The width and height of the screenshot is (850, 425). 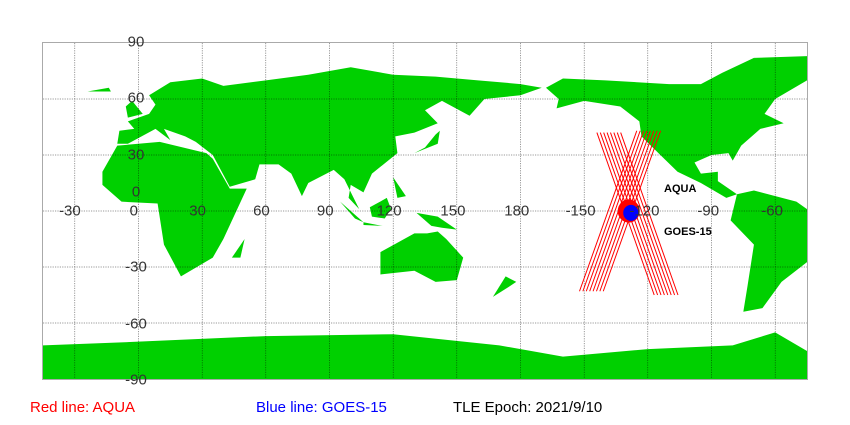 I want to click on satellite-markers, so click(x=628, y=211).